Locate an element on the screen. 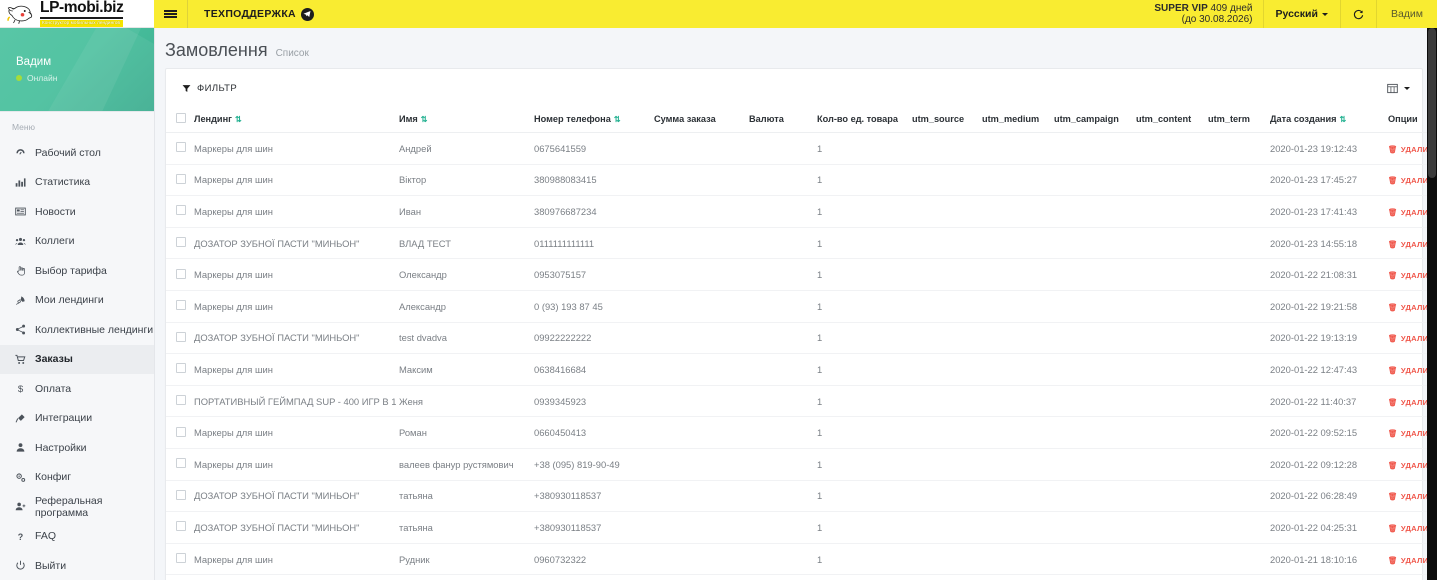 The height and width of the screenshot is (580, 1437). sidebar-item-7: Заказы is located at coordinates (77, 359).